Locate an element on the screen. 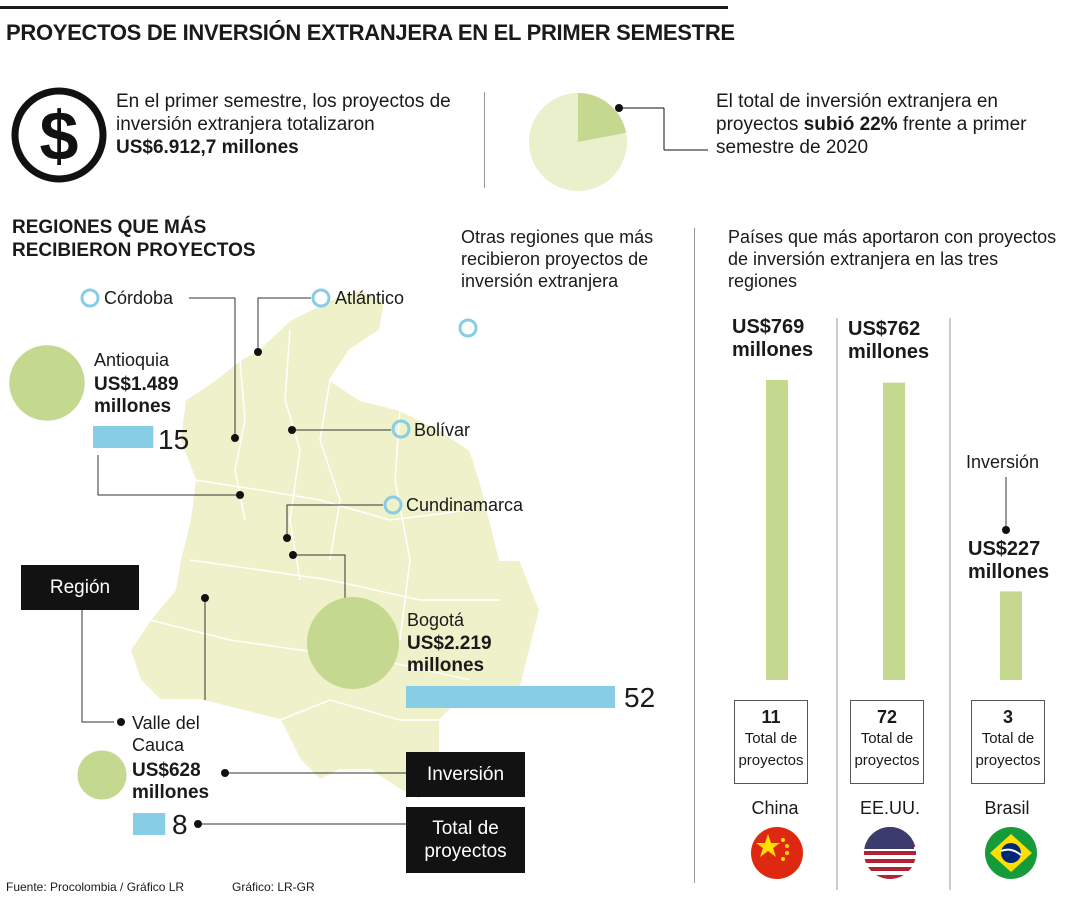 The height and width of the screenshot is (900, 1080). brazil-projects: 3 is located at coordinates (1007, 717).